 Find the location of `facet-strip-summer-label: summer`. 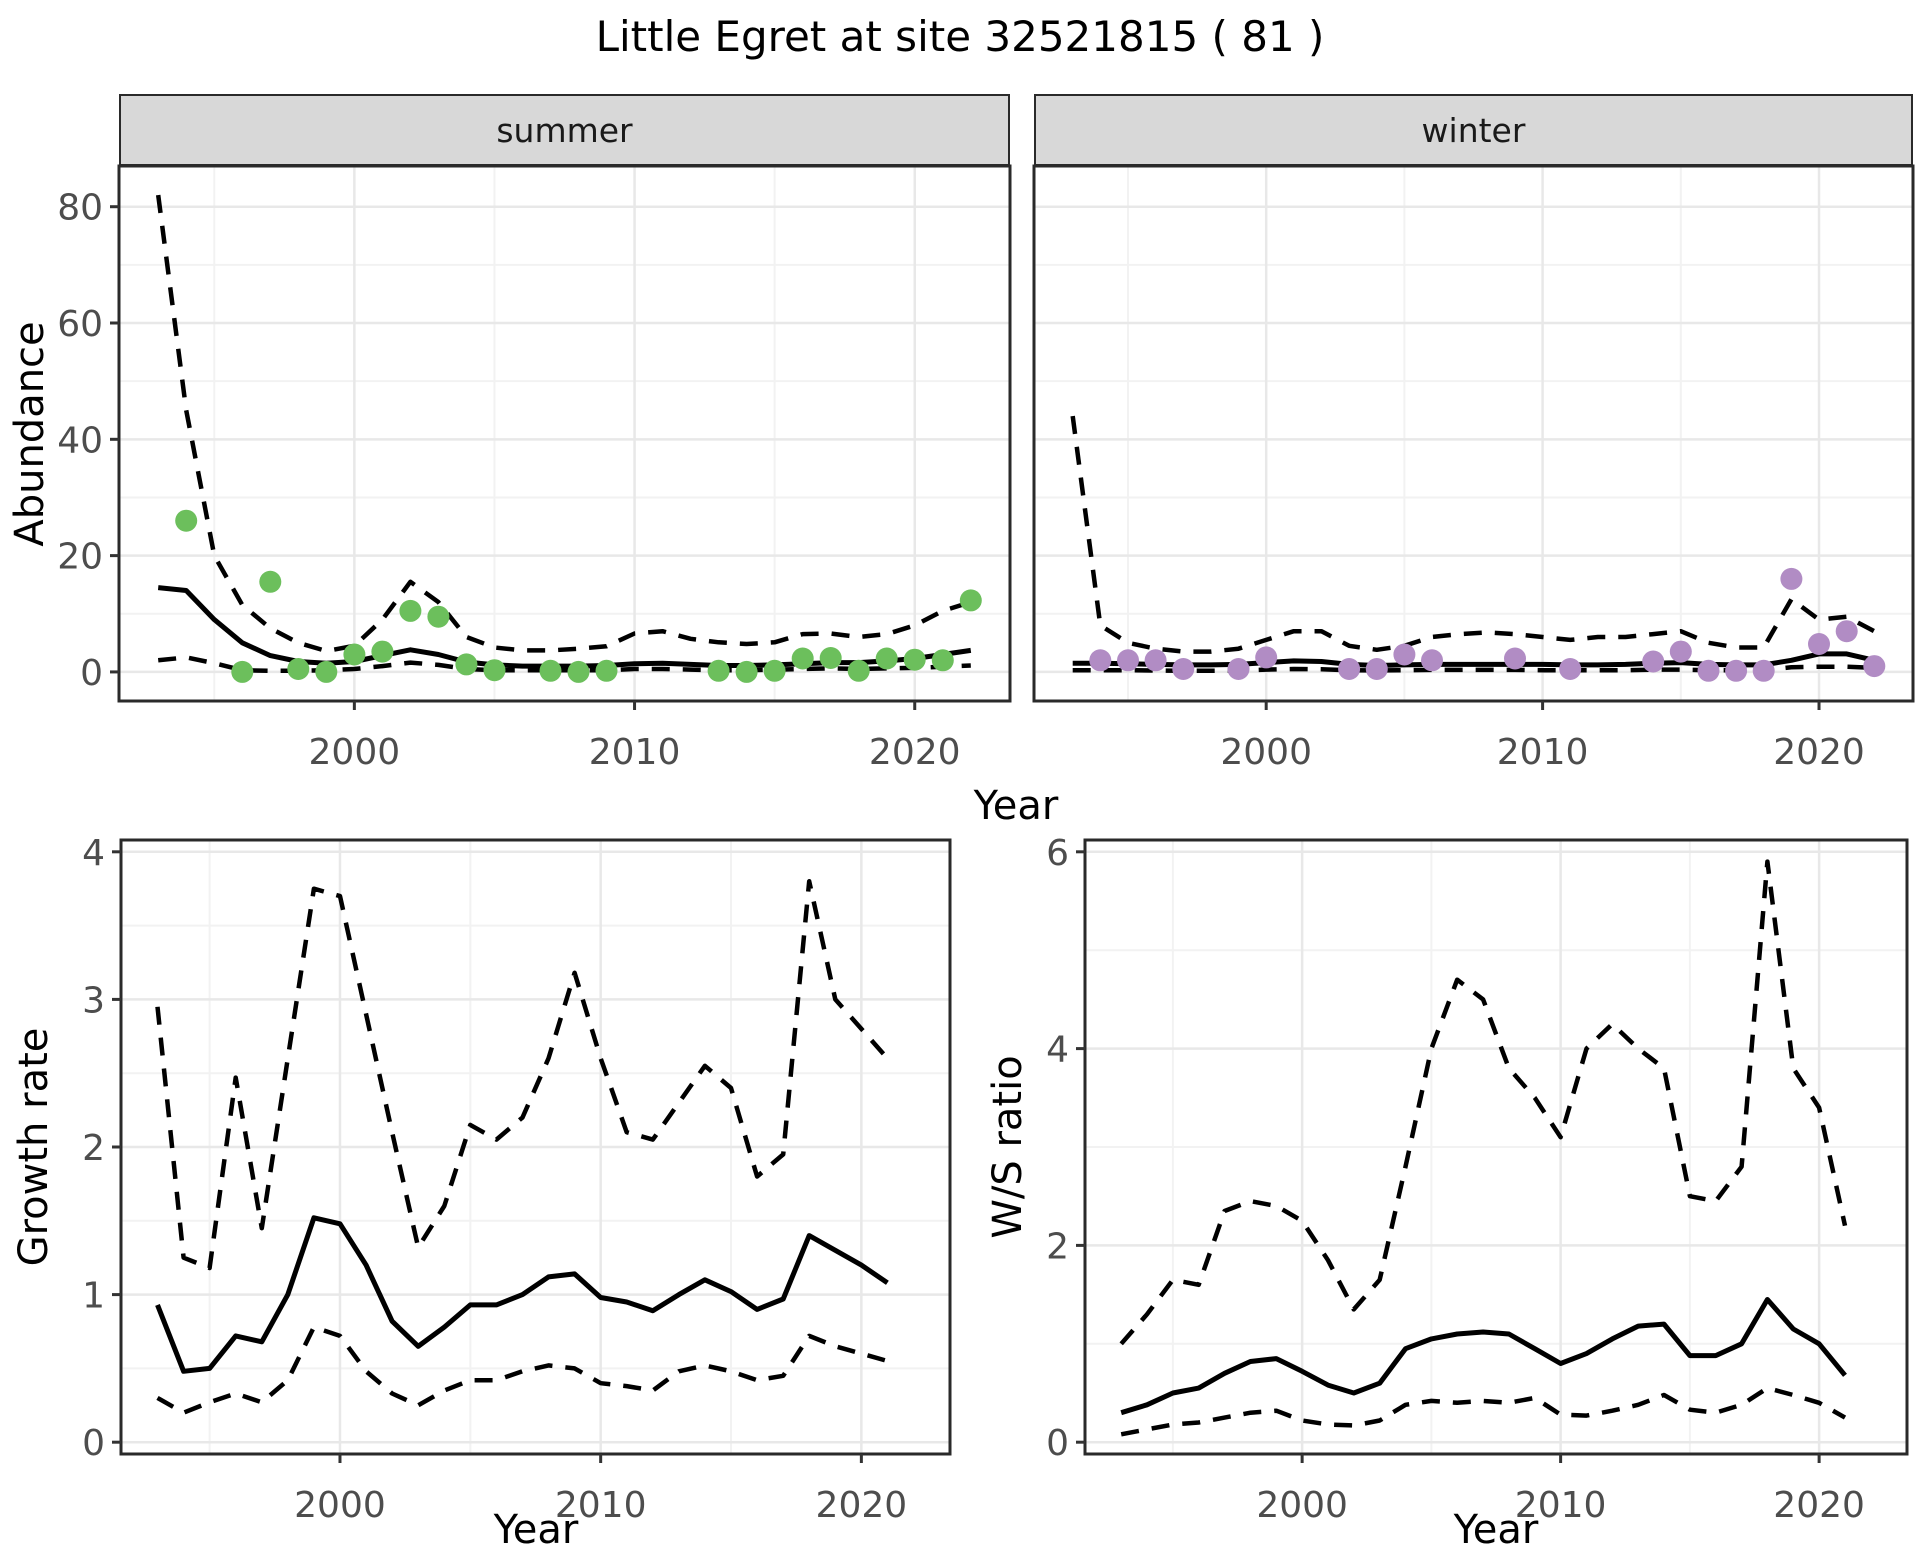

facet-strip-summer-label: summer is located at coordinates (564, 130).